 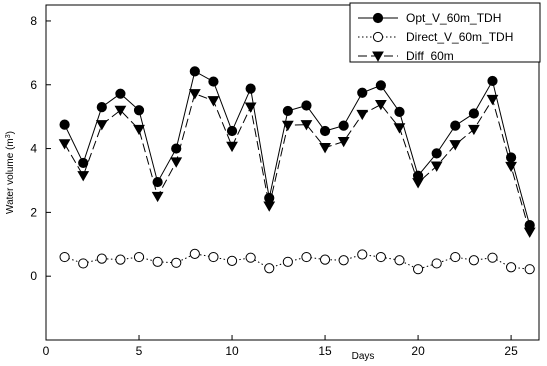 I want to click on y-tick-label: 4, so click(x=33, y=149).